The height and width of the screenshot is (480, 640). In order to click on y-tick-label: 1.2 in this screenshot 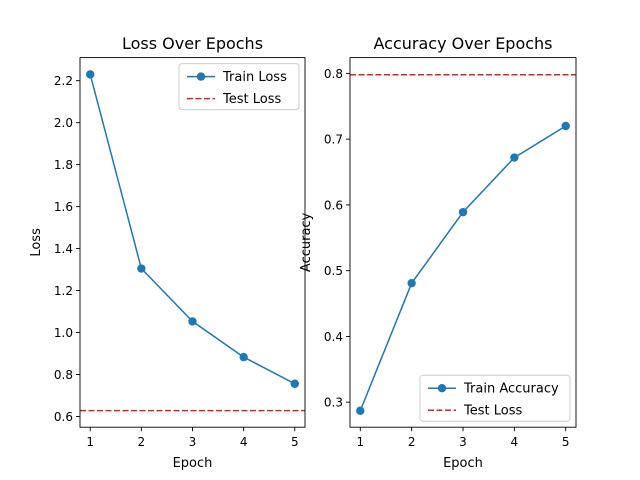, I will do `click(63, 291)`.